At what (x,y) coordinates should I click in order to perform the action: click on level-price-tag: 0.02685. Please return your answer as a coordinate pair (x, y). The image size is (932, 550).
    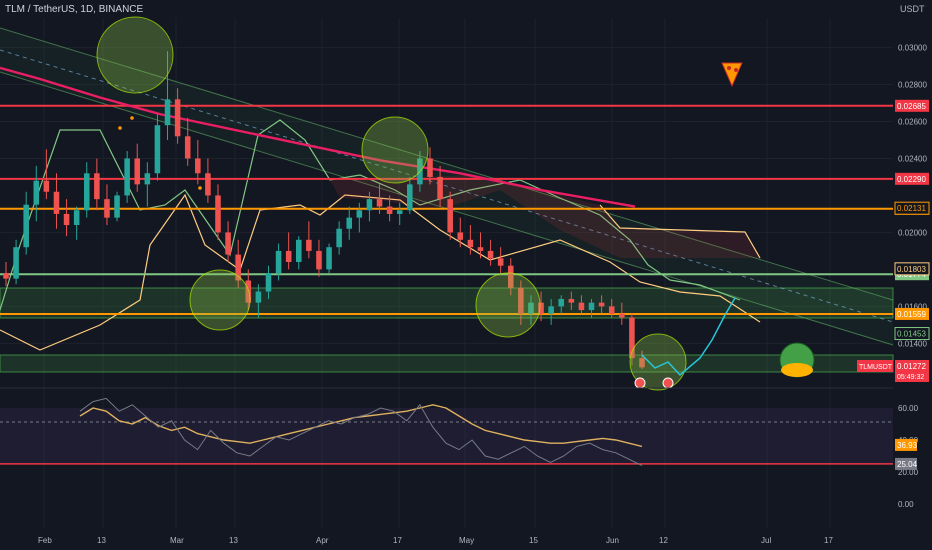
    Looking at the image, I should click on (911, 106).